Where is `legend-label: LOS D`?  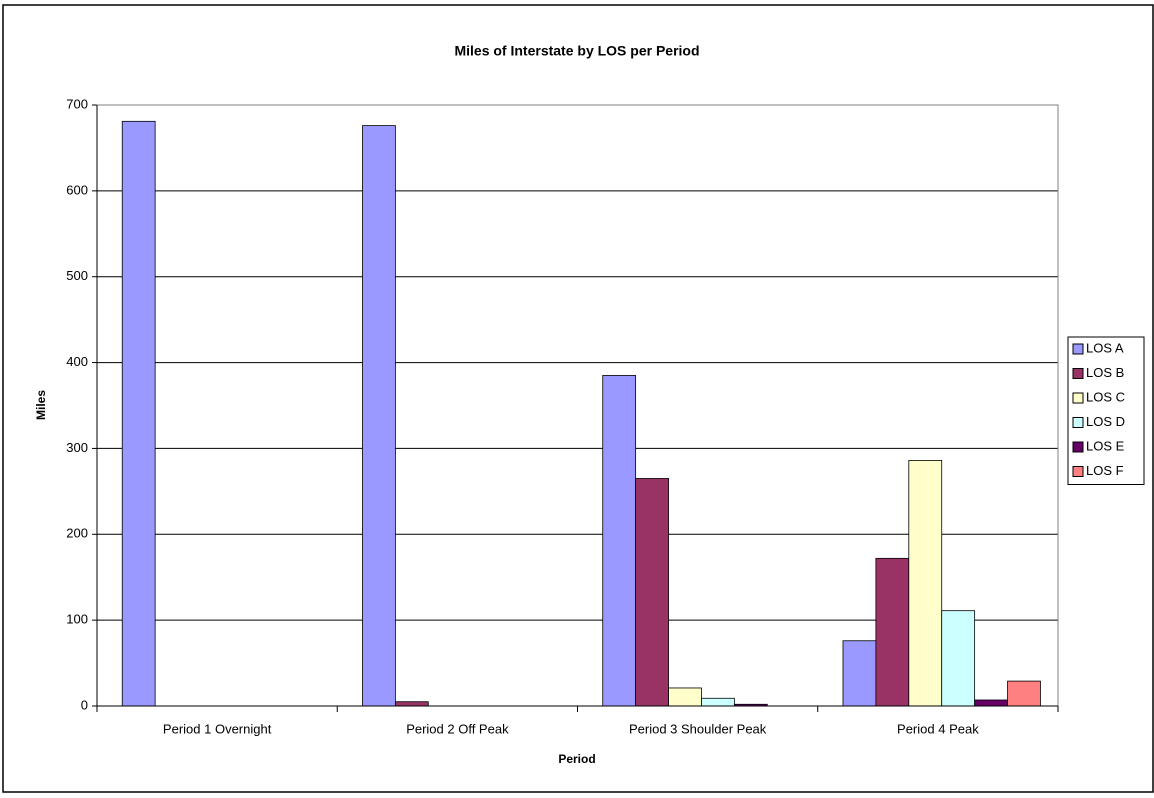
legend-label: LOS D is located at coordinates (1105, 421).